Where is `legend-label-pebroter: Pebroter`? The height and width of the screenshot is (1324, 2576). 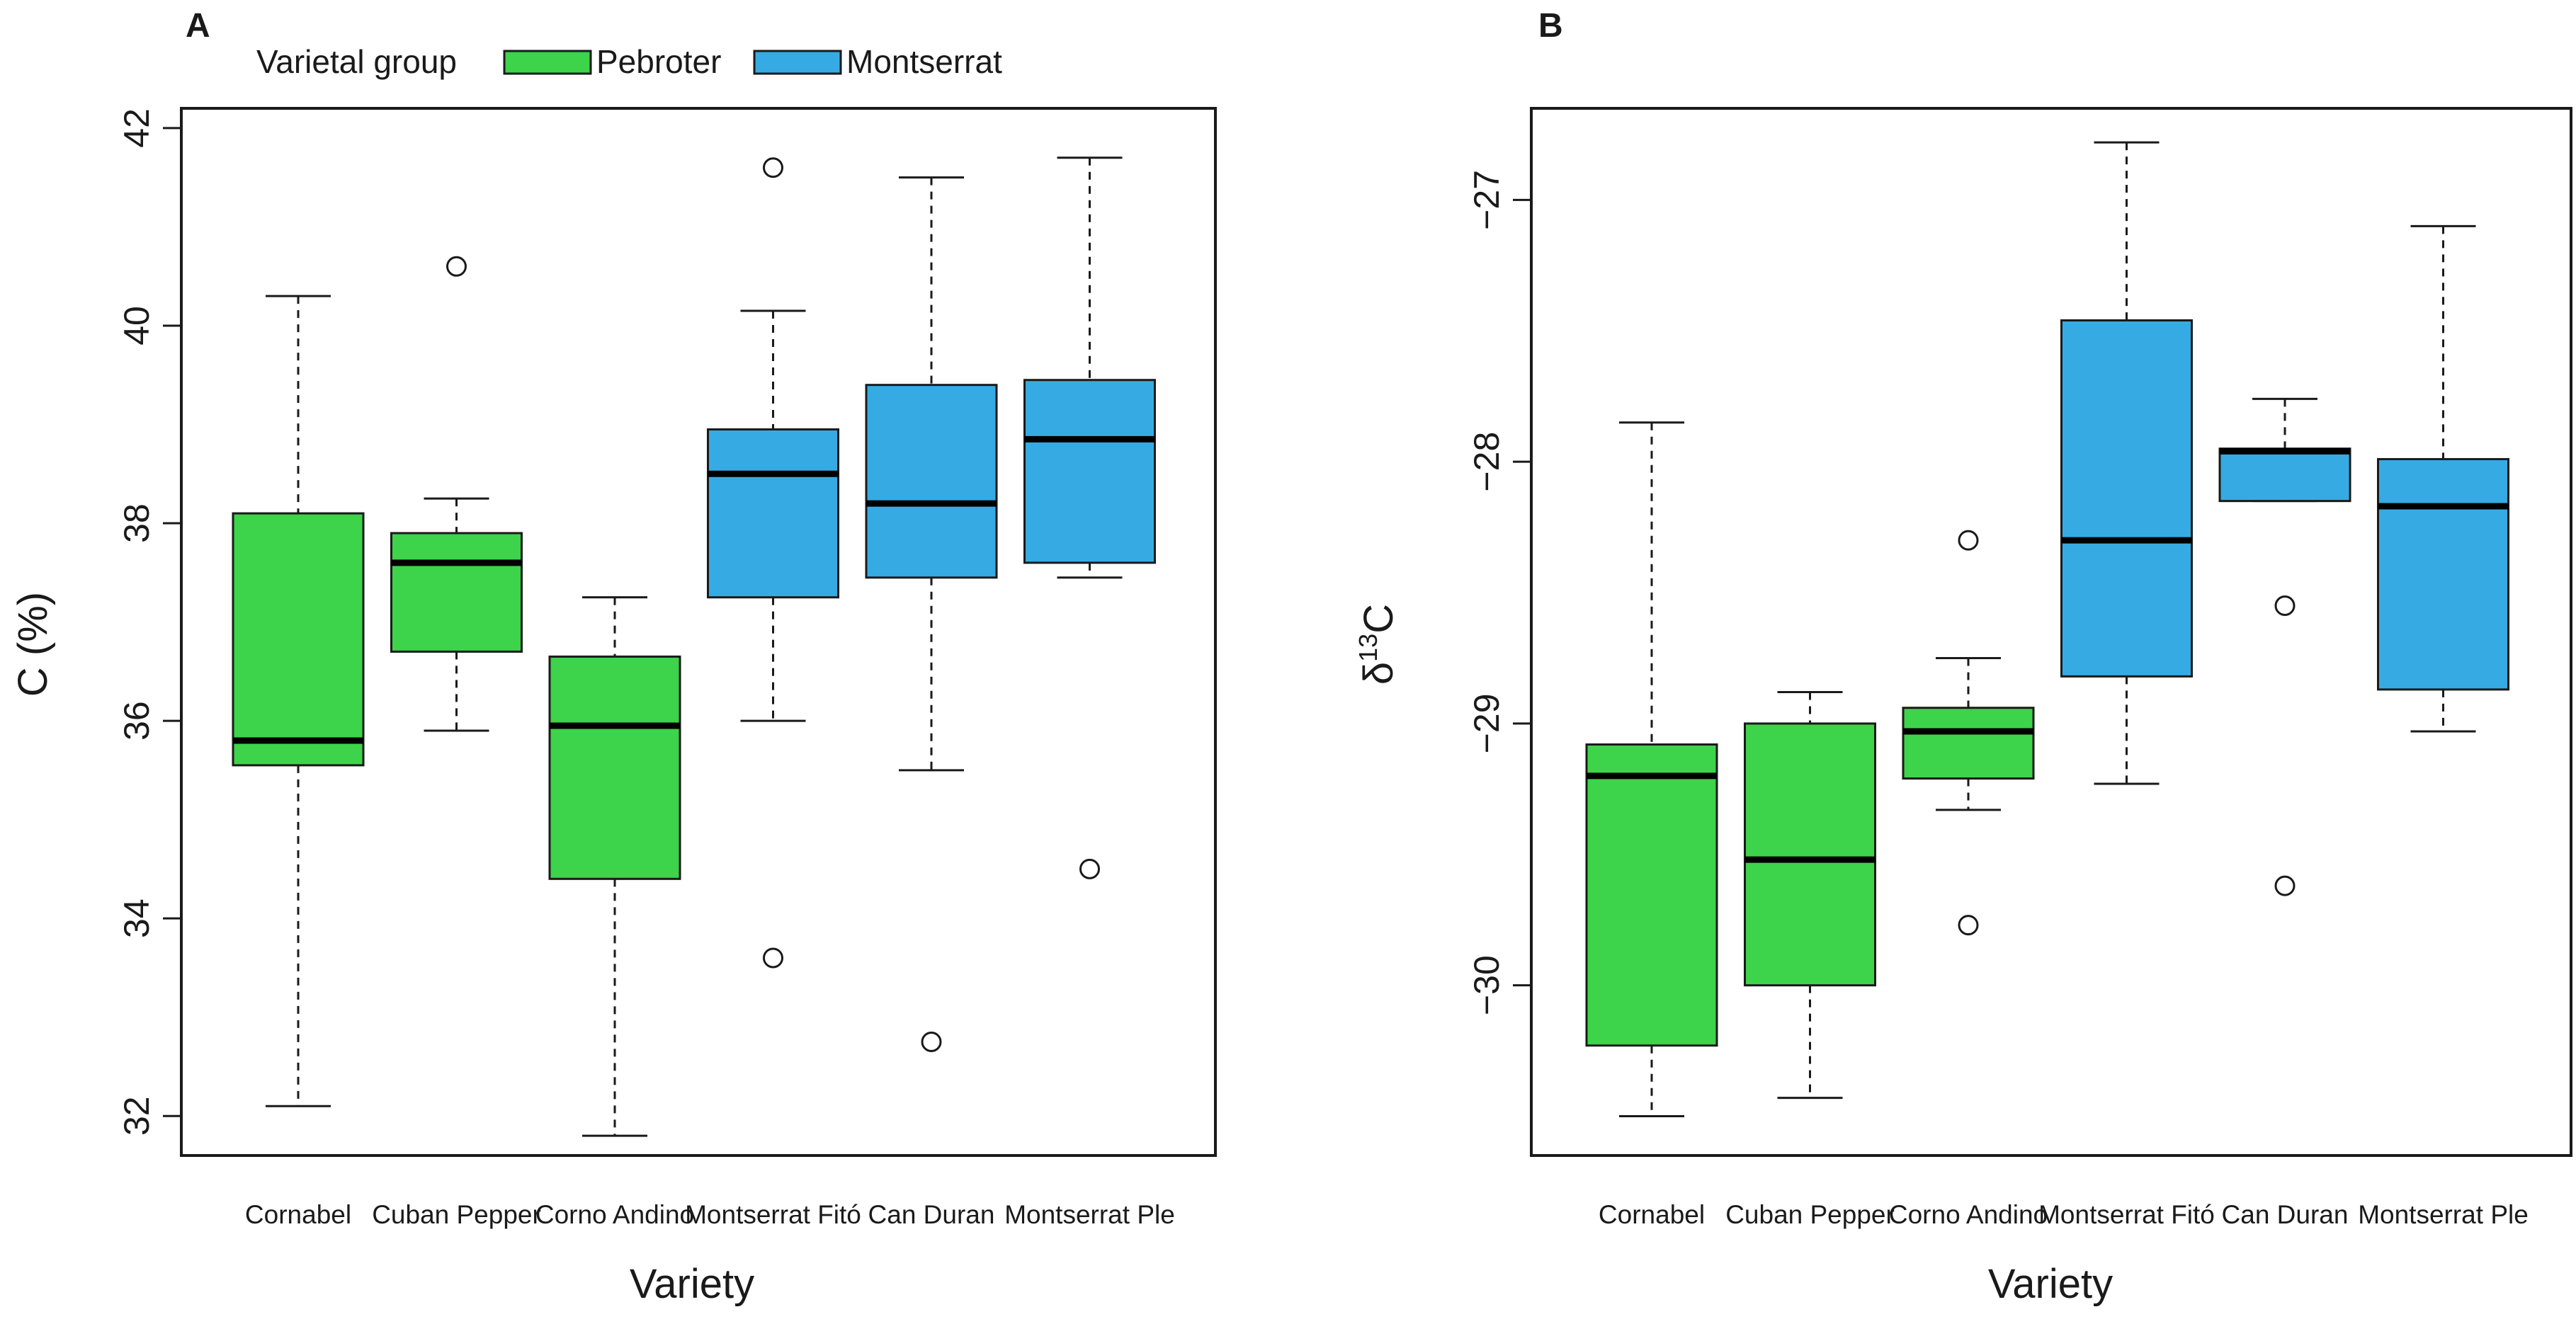 legend-label-pebroter: Pebroter is located at coordinates (658, 61).